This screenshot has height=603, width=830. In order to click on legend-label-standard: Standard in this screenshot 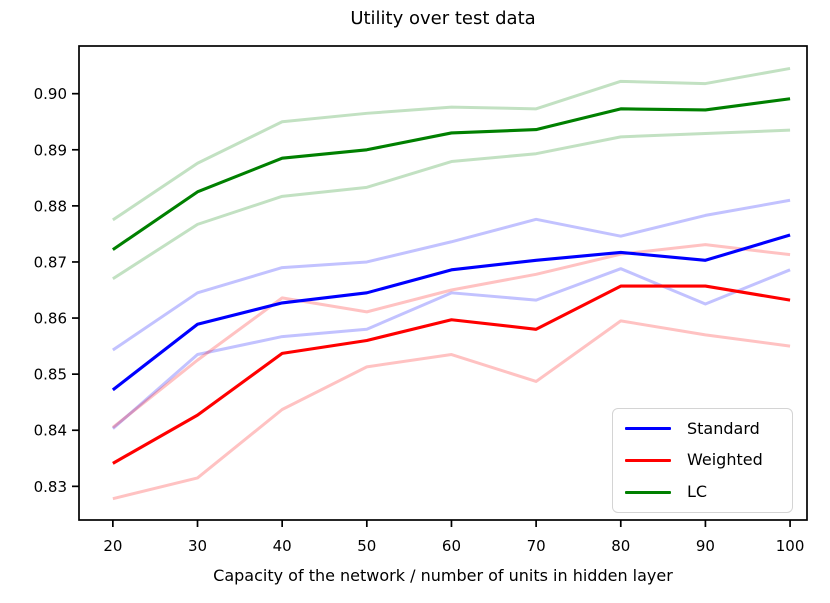, I will do `click(723, 428)`.